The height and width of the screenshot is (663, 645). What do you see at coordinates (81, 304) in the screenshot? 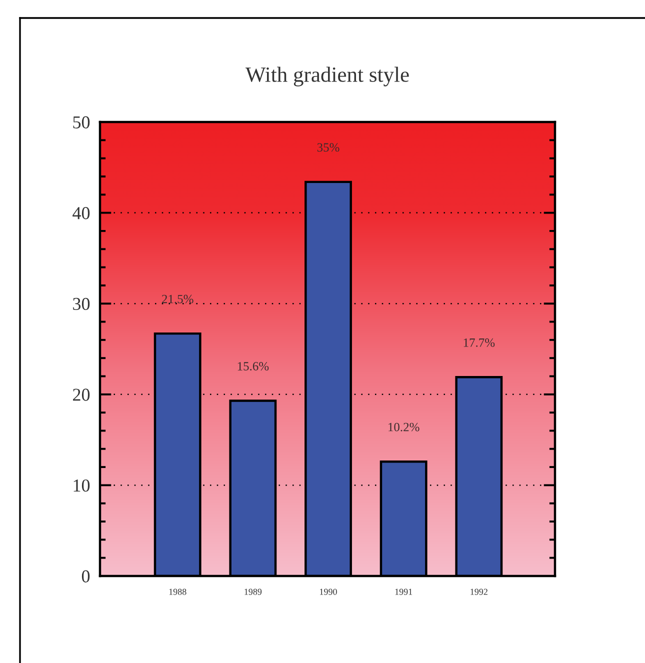
I see `y-tick-label: 30` at bounding box center [81, 304].